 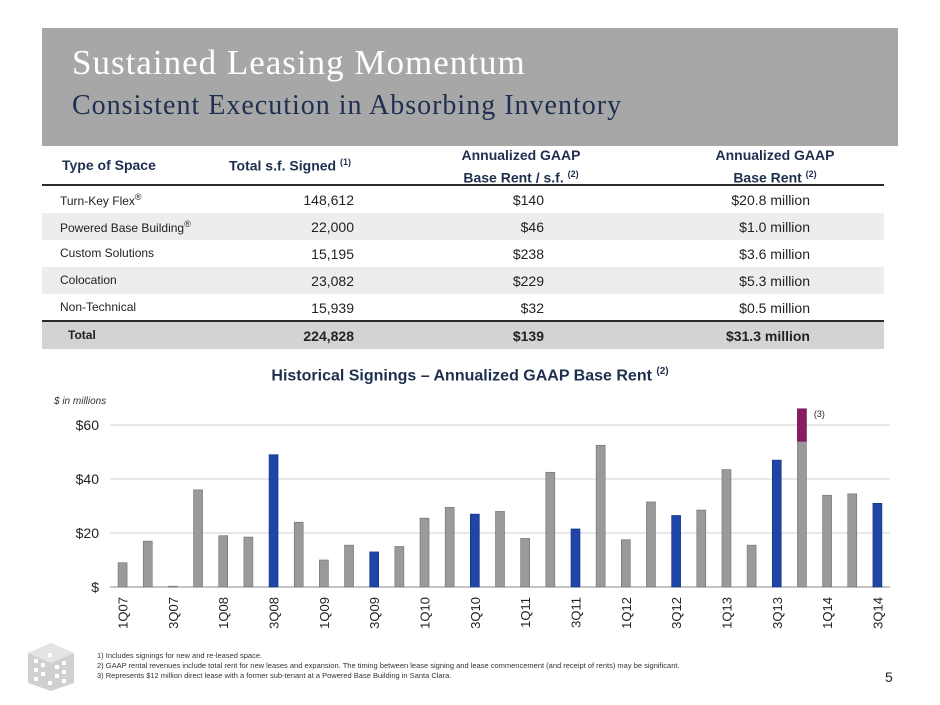 What do you see at coordinates (173, 613) in the screenshot?
I see `x-tick-label: 3Q07` at bounding box center [173, 613].